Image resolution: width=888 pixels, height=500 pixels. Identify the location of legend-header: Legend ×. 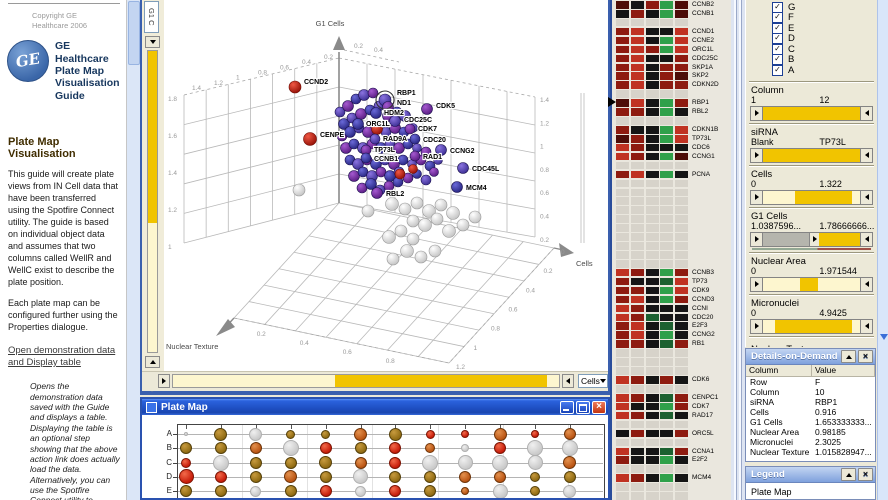
(810, 475).